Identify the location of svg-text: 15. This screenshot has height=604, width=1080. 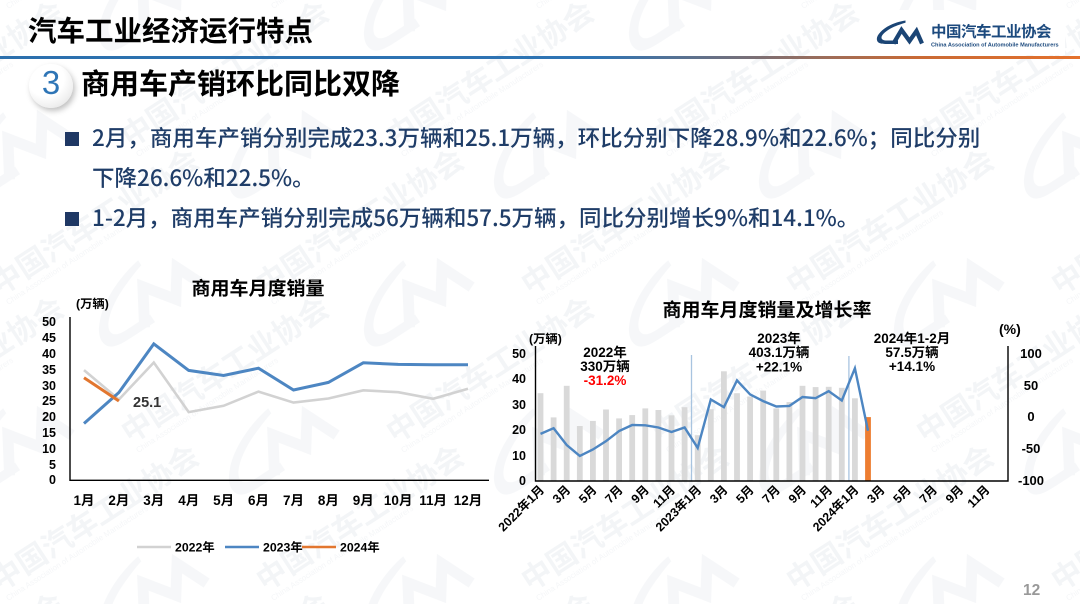
(49, 433).